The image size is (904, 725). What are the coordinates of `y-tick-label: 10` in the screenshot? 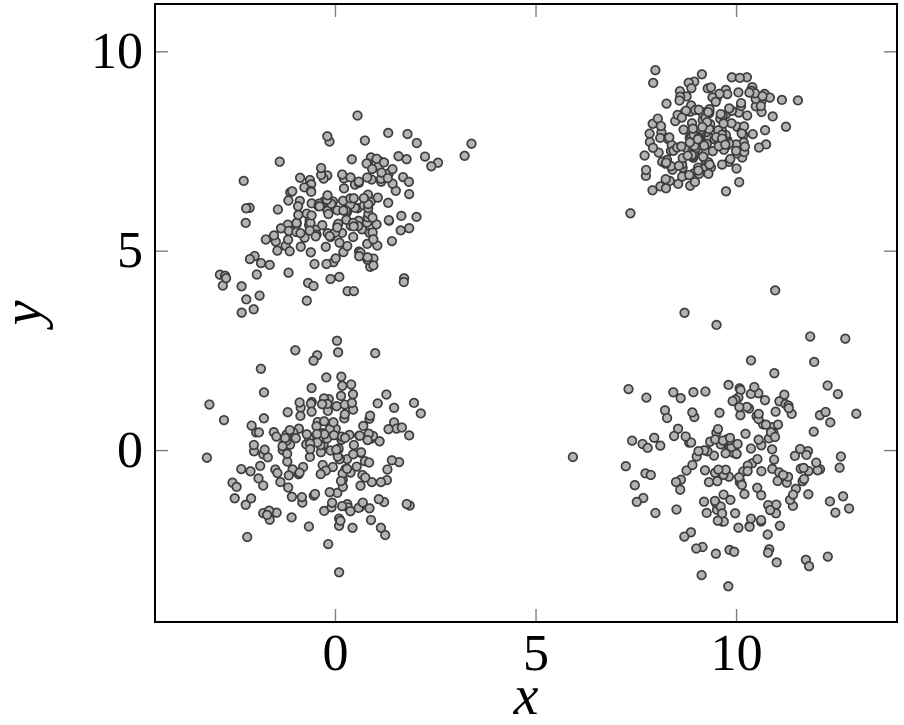 It's located at (117, 51).